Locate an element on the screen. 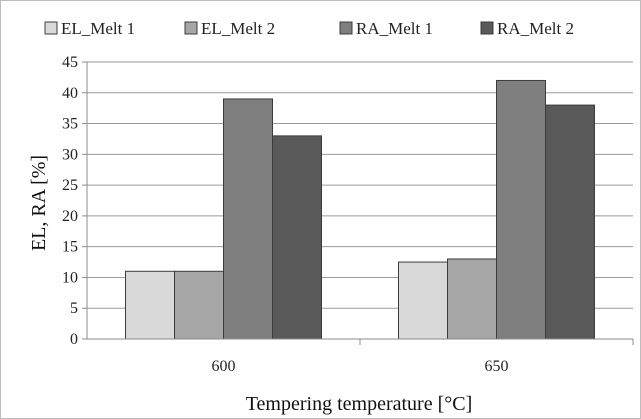  y-tick-labels: 0 5 10 15 20 25 30 35 40 45 is located at coordinates (70, 201).